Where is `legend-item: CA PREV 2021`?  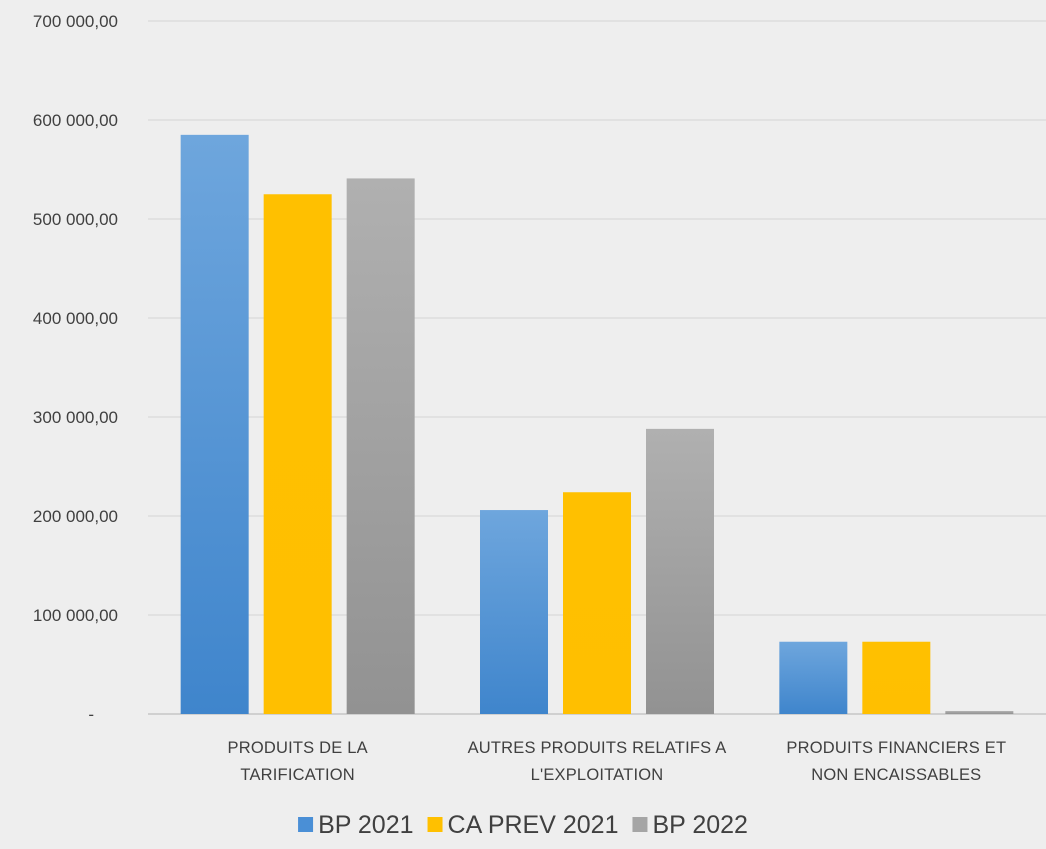 legend-item: CA PREV 2021 is located at coordinates (523, 825).